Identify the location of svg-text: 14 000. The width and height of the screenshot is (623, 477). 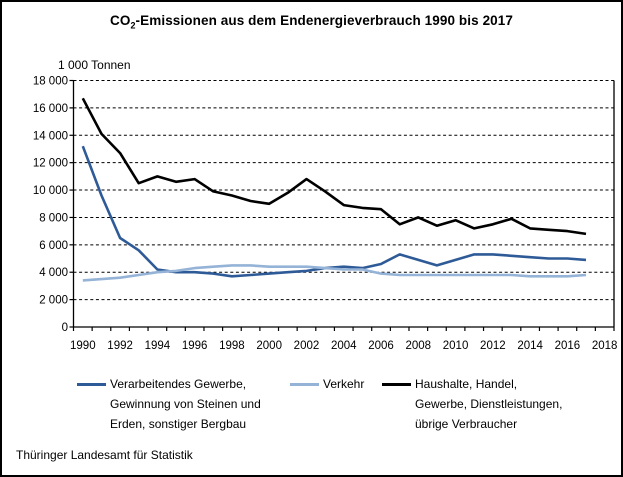
(50, 136).